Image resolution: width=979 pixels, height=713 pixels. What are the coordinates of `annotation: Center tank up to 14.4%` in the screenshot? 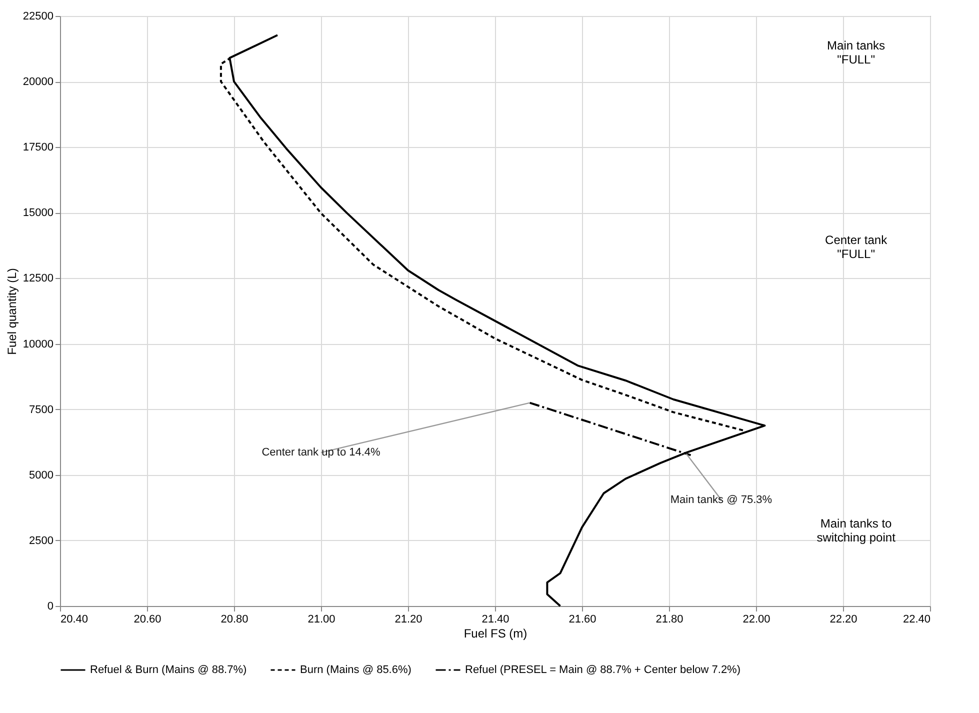 It's located at (321, 452).